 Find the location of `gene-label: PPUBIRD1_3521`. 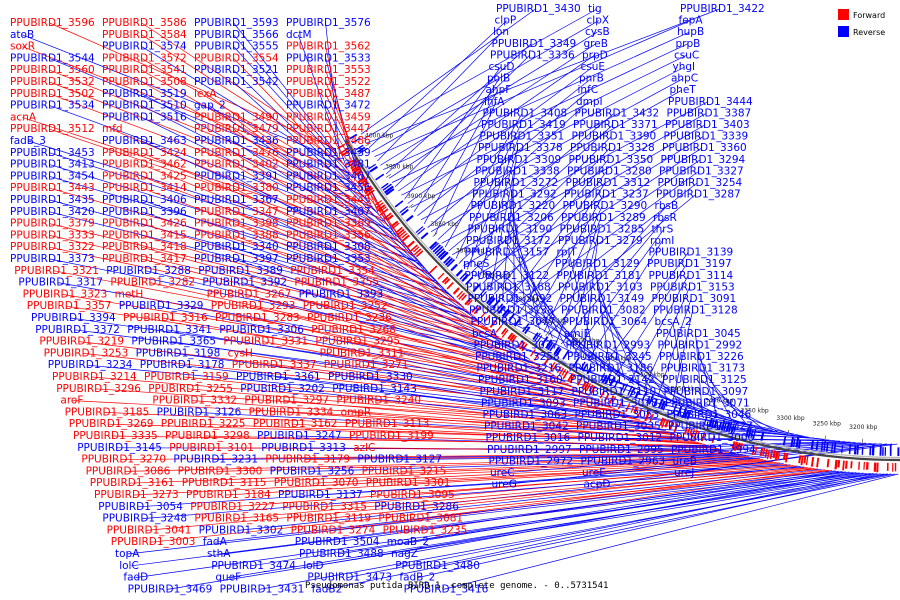

gene-label: PPUBIRD1_3521 is located at coordinates (236, 70).